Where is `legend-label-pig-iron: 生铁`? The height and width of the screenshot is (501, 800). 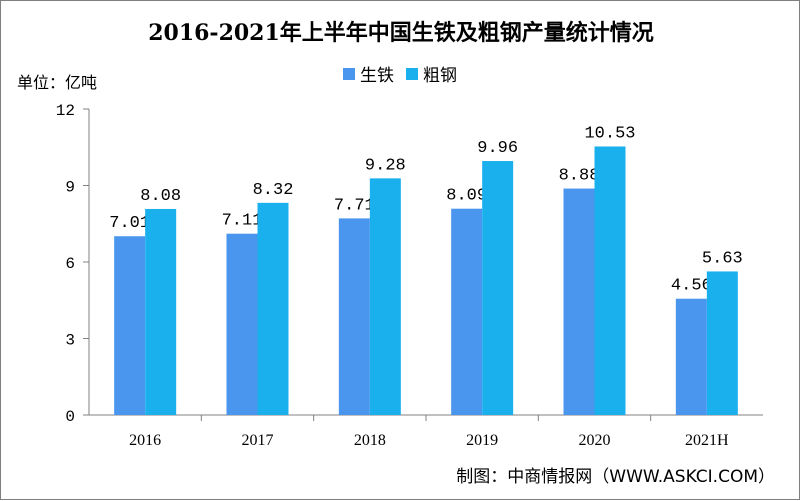 legend-label-pig-iron: 生铁 is located at coordinates (377, 76).